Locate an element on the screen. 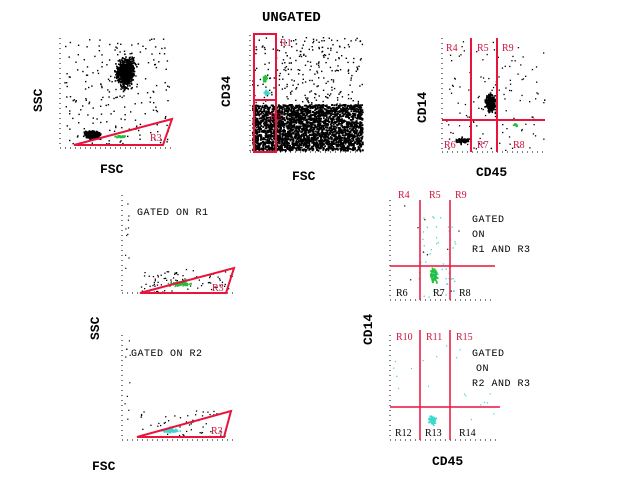  region-label: R11 is located at coordinates (434, 337).